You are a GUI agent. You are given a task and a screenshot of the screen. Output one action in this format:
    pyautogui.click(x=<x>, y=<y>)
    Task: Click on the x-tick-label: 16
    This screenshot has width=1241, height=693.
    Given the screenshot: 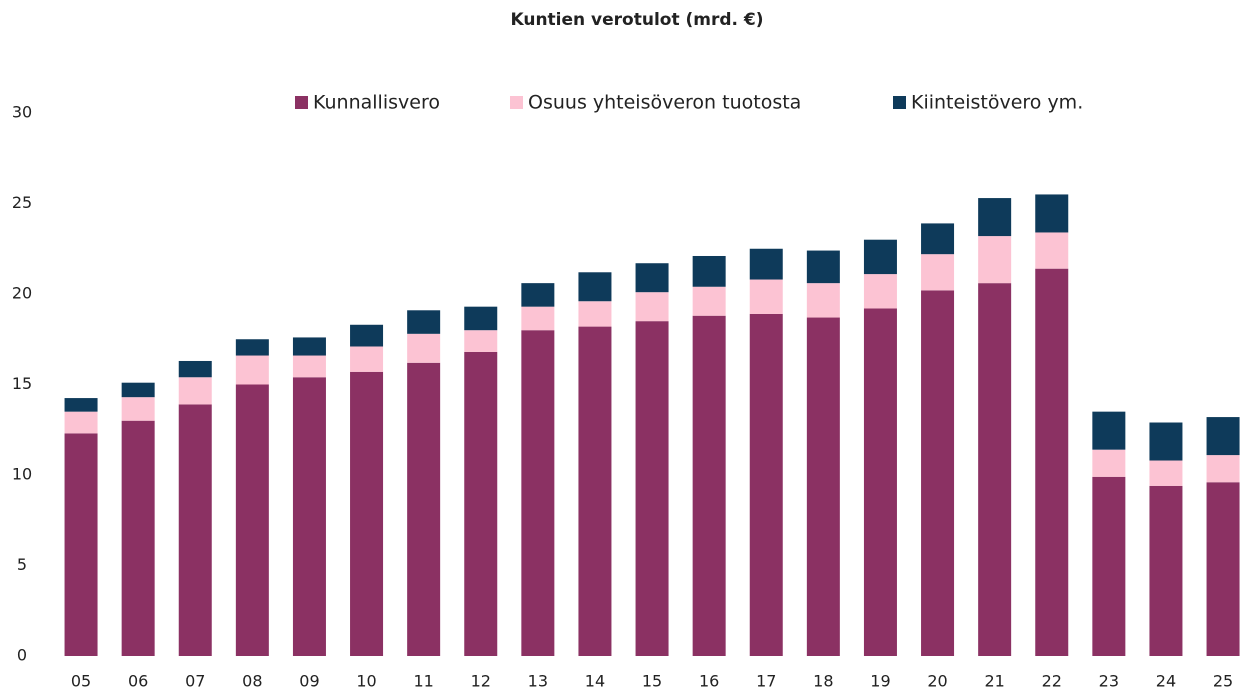 What is the action you would take?
    pyautogui.click(x=709, y=681)
    